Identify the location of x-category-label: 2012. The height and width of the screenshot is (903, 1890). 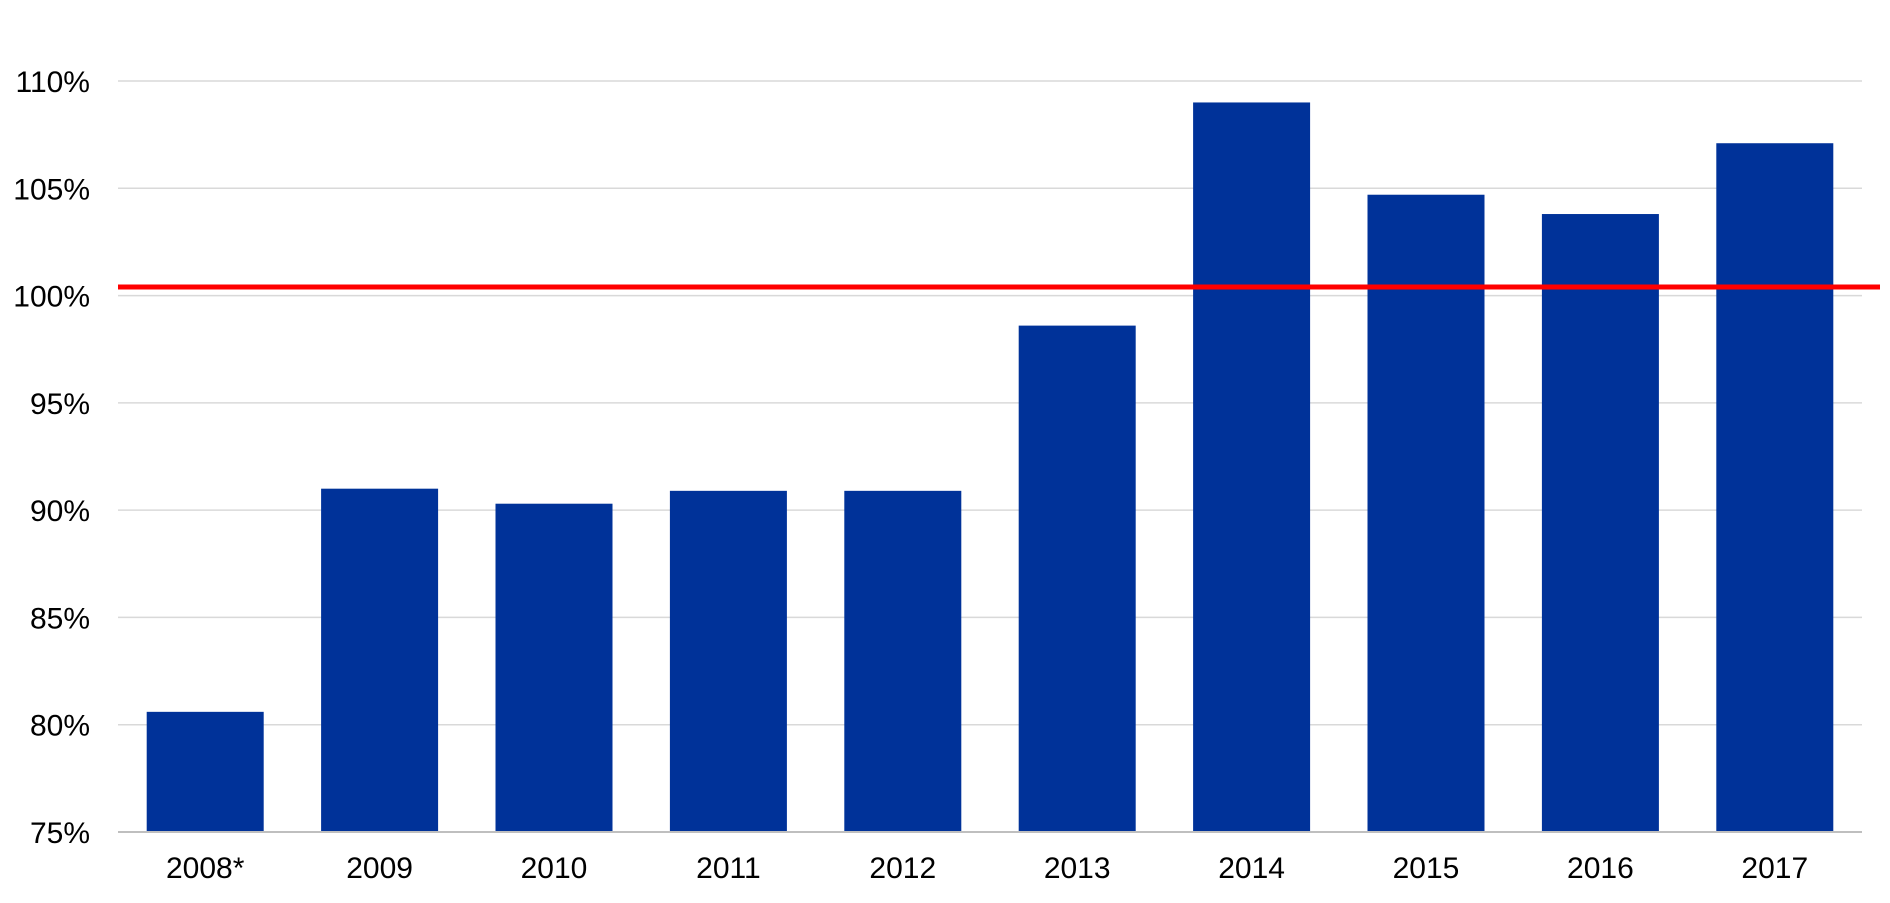
(902, 868).